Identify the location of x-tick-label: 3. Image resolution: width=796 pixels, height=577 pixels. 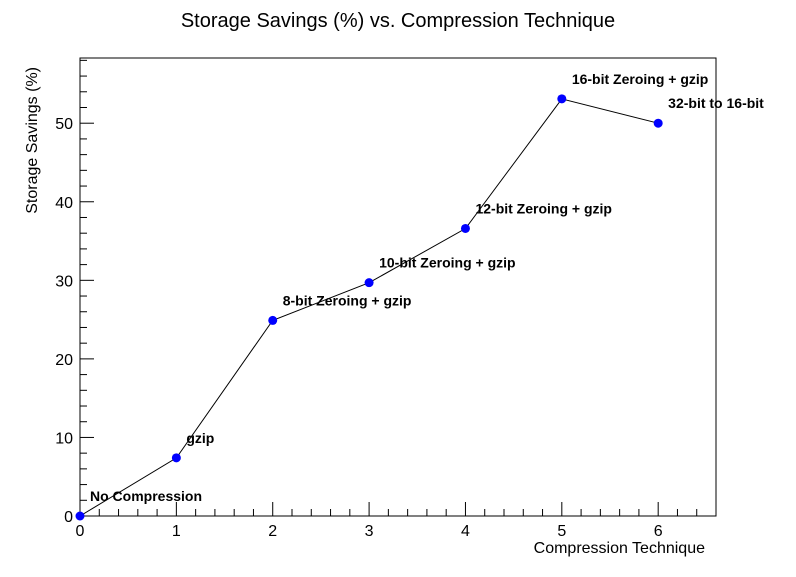
(369, 531).